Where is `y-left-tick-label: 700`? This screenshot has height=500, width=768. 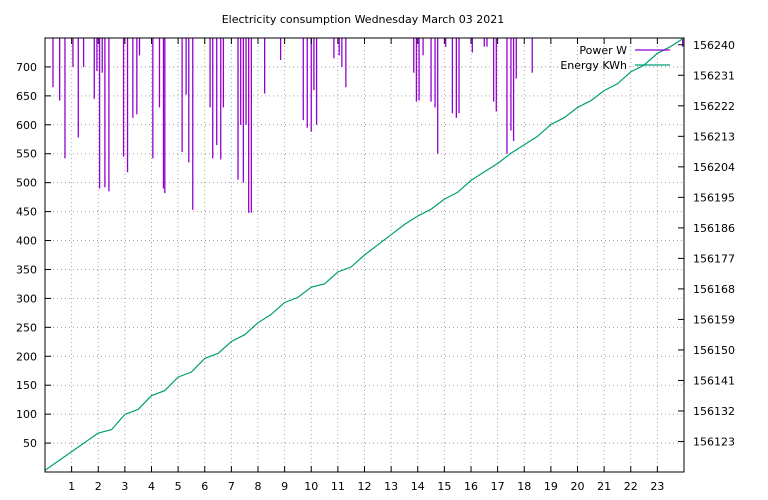 y-left-tick-label: 700 is located at coordinates (26, 67).